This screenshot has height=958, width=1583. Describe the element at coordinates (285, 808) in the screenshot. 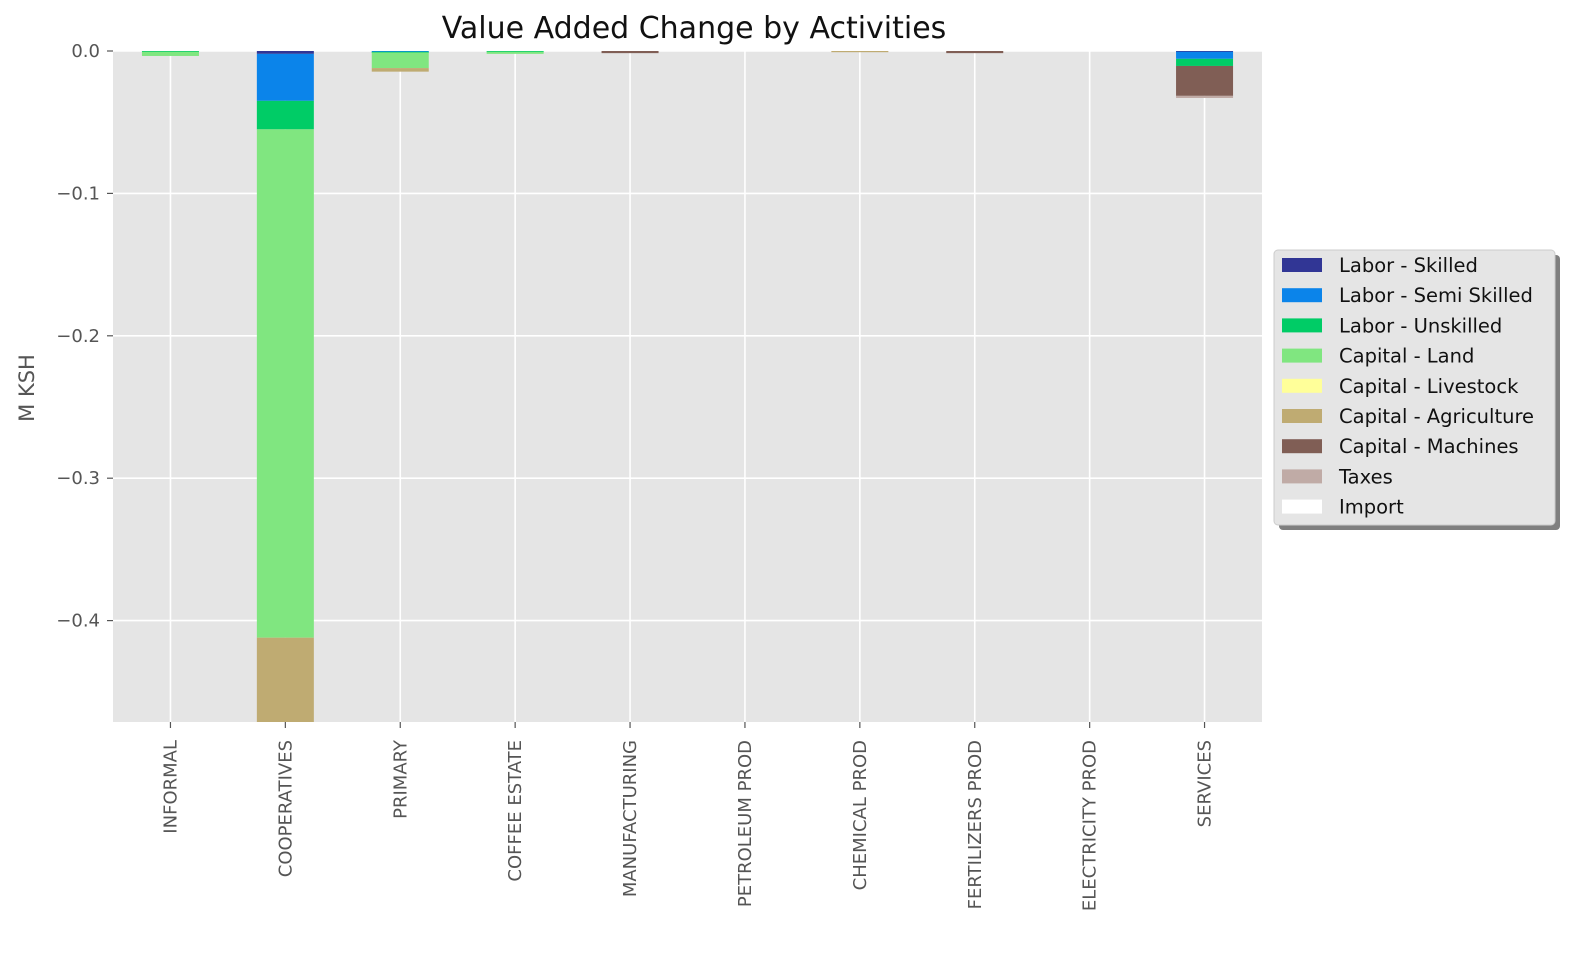

I see `x-tick-label: COOPERATIVES` at that location.